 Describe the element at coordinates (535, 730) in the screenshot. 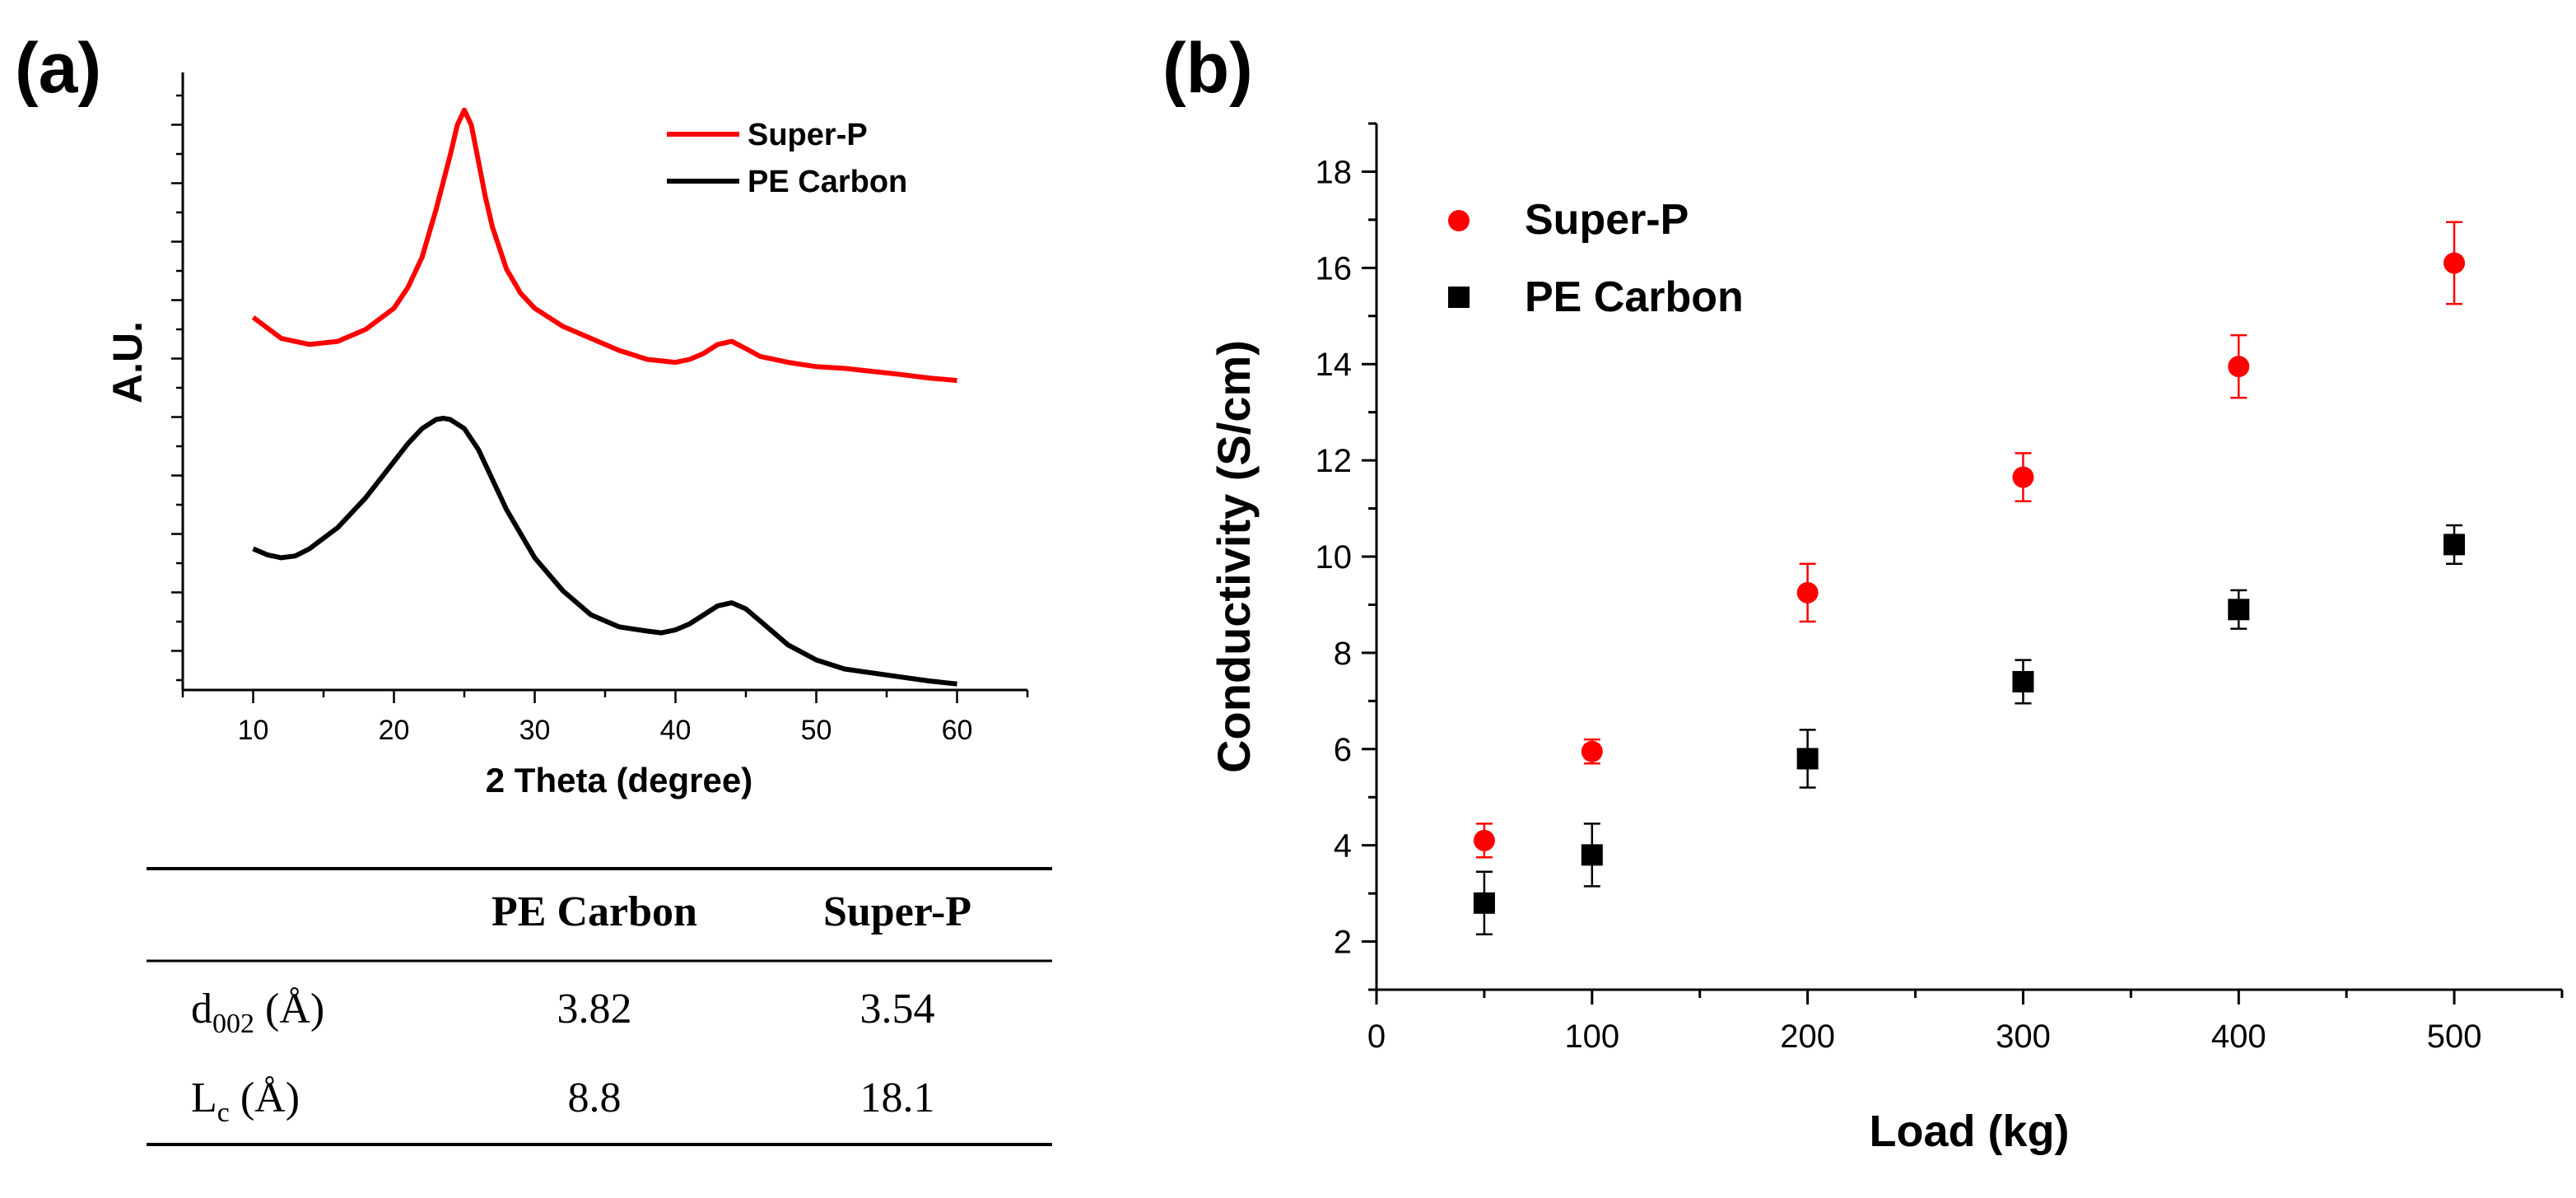

I see `xrd-x-tick-label: 30` at that location.